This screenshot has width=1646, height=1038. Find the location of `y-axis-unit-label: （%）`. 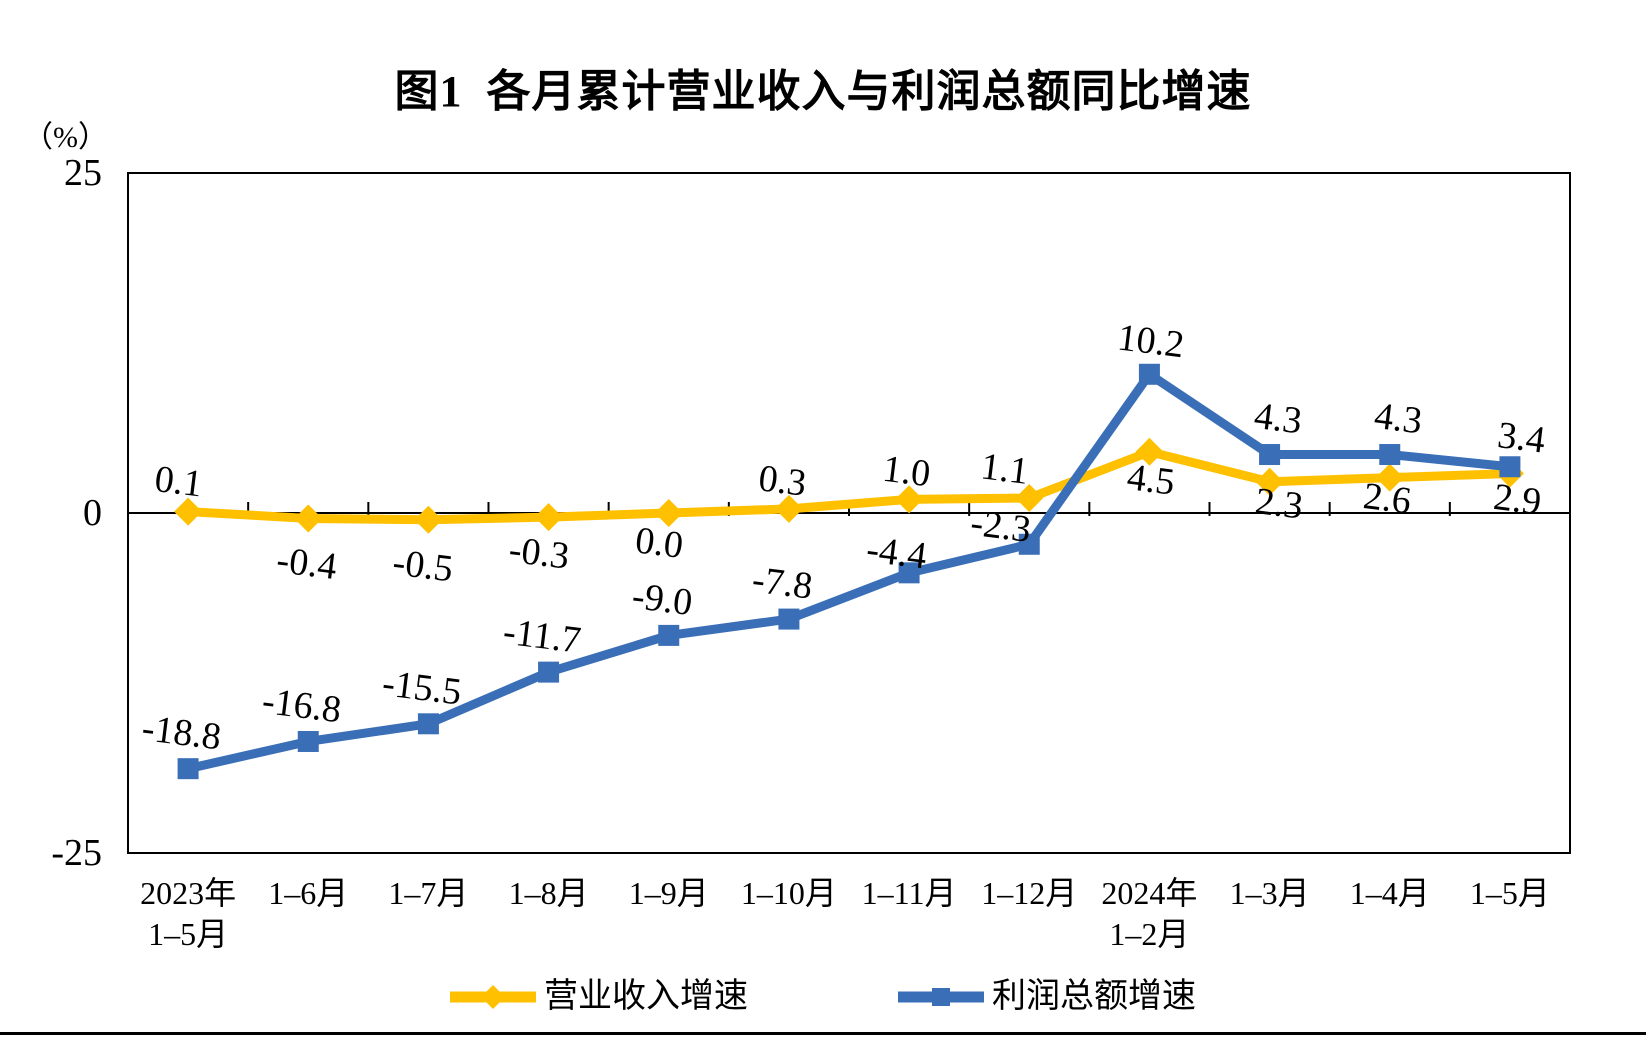

y-axis-unit-label: （%） is located at coordinates (65, 137).